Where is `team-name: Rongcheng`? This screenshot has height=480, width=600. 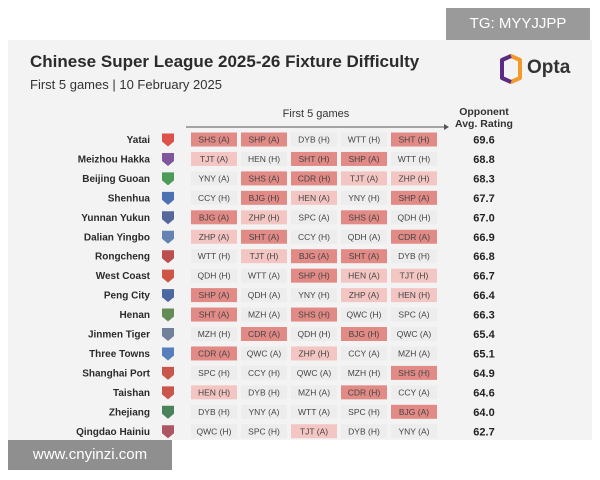 team-name: Rongcheng is located at coordinates (122, 257).